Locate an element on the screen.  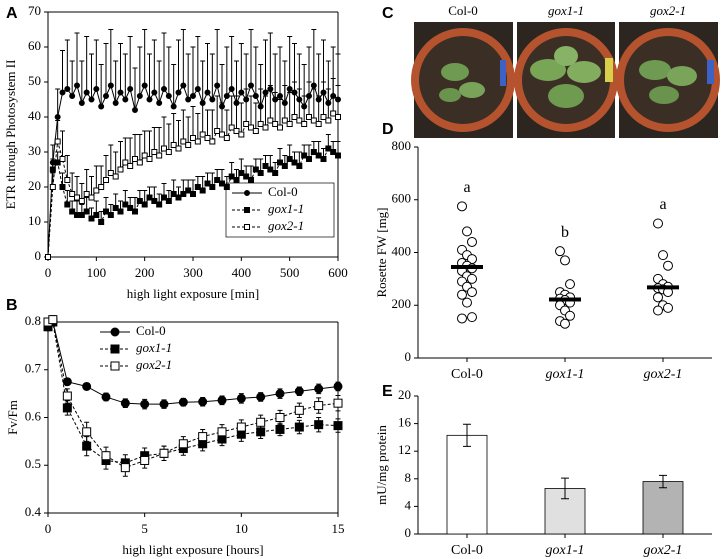
y-axis-label: mU/mg protein is located at coordinates (381, 465).